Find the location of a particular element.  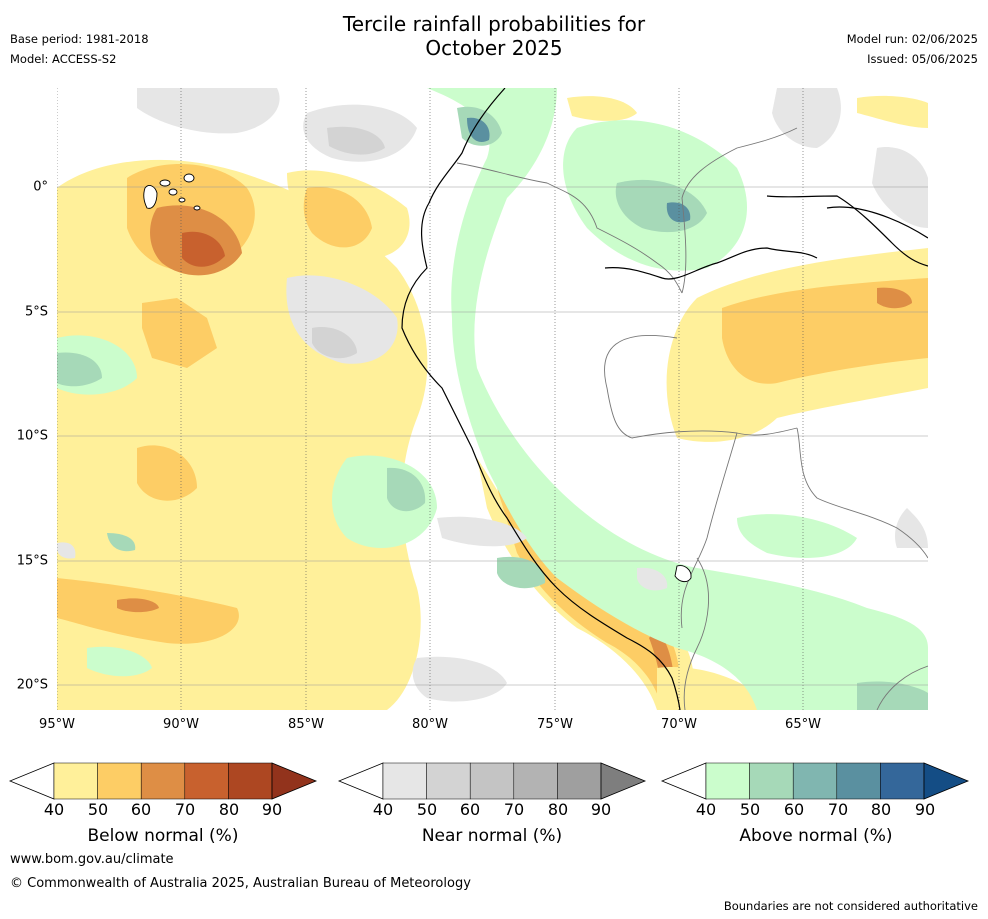

y-tick-4: 20°S is located at coordinates (32, 685).